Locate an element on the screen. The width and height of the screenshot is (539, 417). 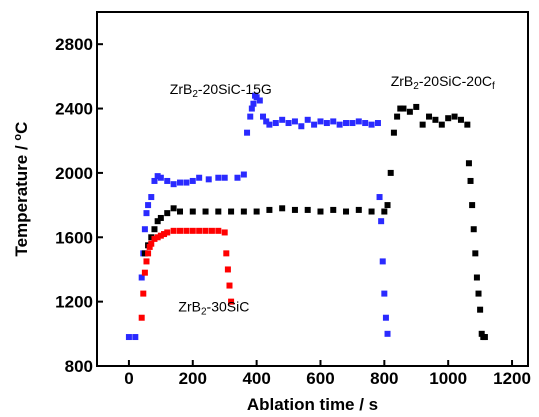
y-tick-label-2400: 2400 is located at coordinates (74, 109).